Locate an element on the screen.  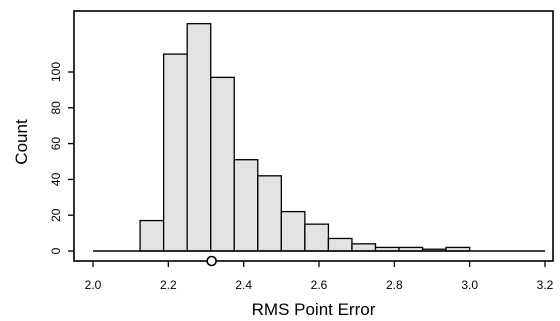
x-axis-ticks: 2.0 2.2 2.4 2.6 2.8 3.0 3.2 is located at coordinates (319, 276).